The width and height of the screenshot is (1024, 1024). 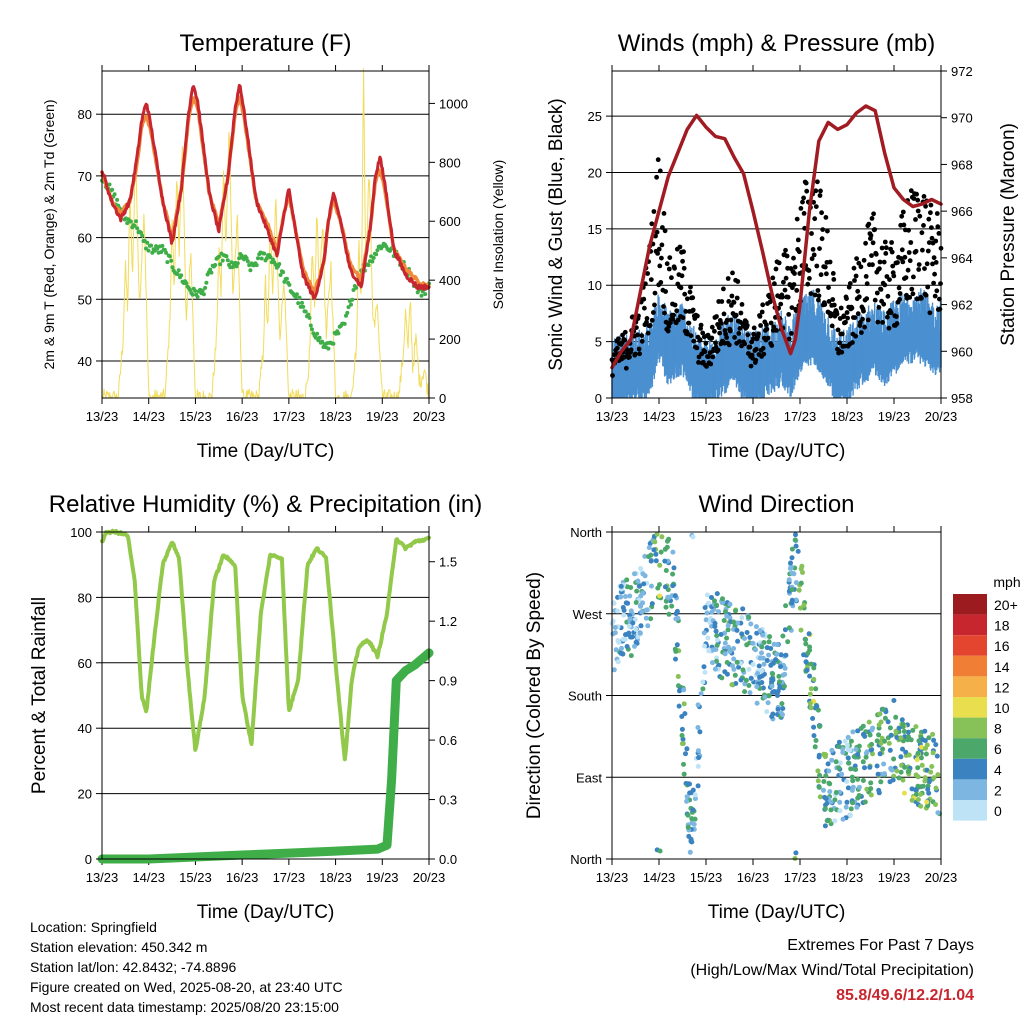 What do you see at coordinates (450, 339) in the screenshot?
I see `y2-tick-label: 200` at bounding box center [450, 339].